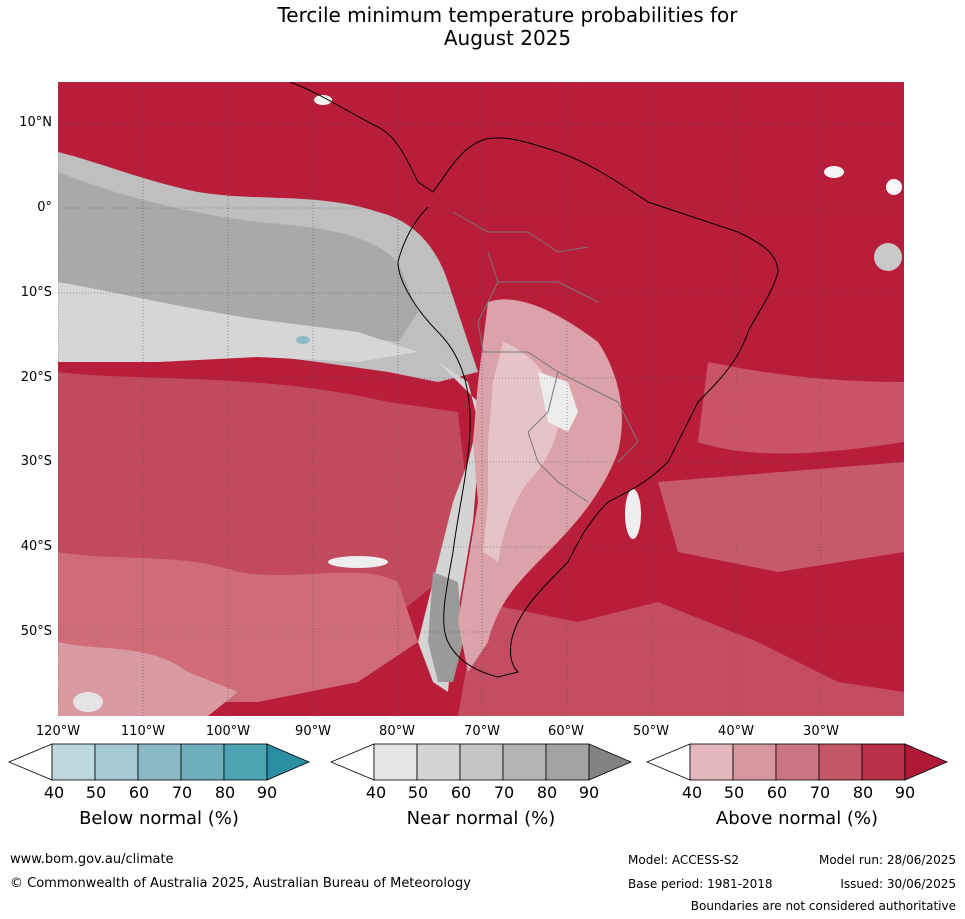 This screenshot has width=965, height=919. Describe the element at coordinates (801, 408) in the screenshot. I see `above-50-east` at that location.